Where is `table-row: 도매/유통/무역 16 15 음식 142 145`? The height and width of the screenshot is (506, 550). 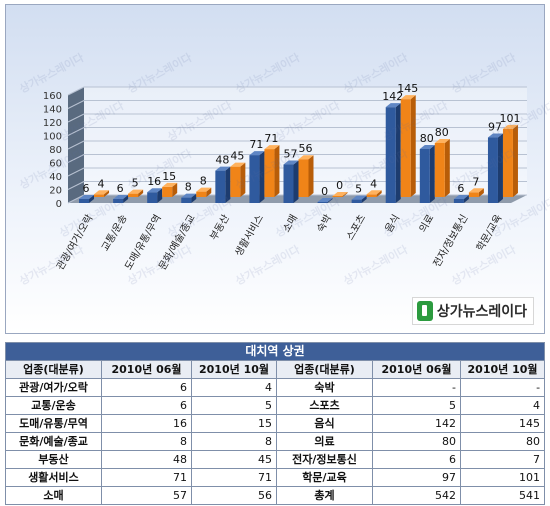
table-row: 도매/유통/무역 16 15 음식 142 145 is located at coordinates (275, 423).